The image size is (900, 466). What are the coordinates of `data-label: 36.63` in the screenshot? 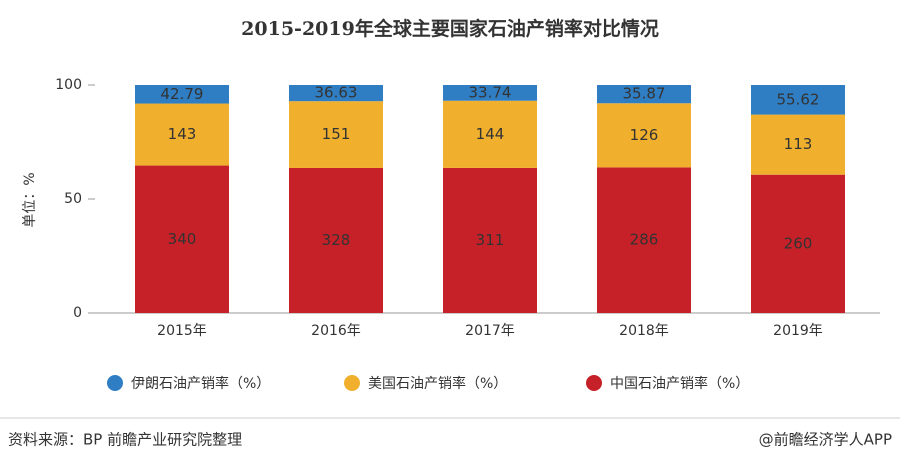 It's located at (336, 93).